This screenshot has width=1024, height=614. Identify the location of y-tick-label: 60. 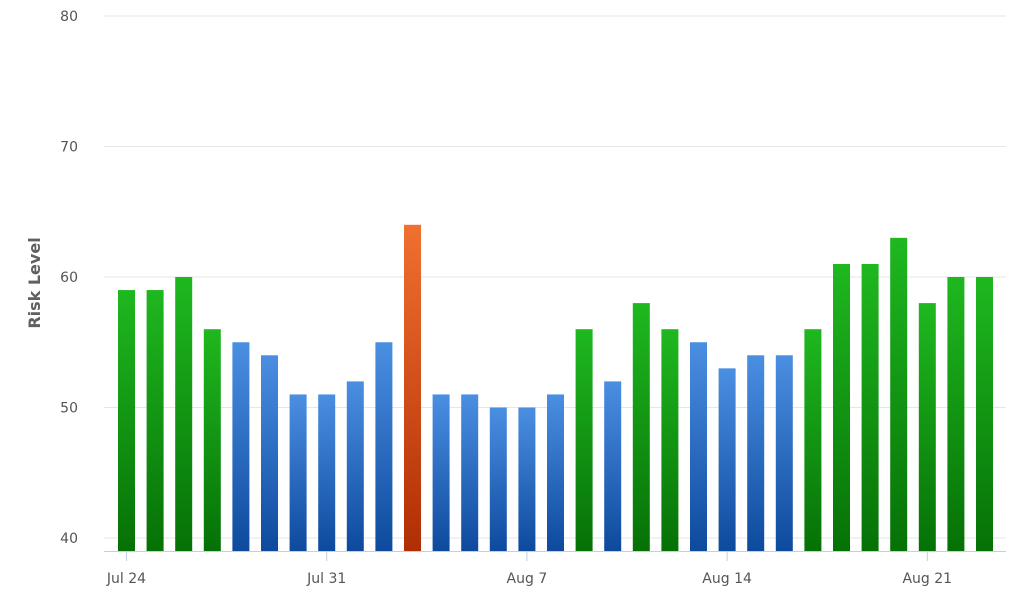
(69, 278).